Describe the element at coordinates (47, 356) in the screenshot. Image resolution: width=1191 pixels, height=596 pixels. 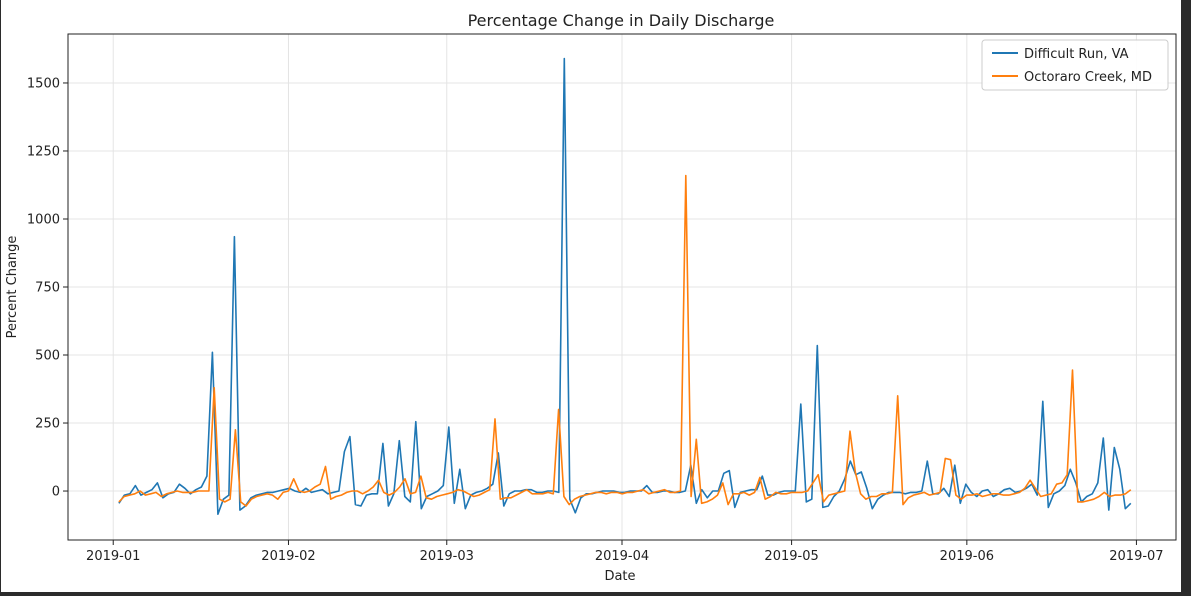
I see `y-tick-label: 500` at that location.